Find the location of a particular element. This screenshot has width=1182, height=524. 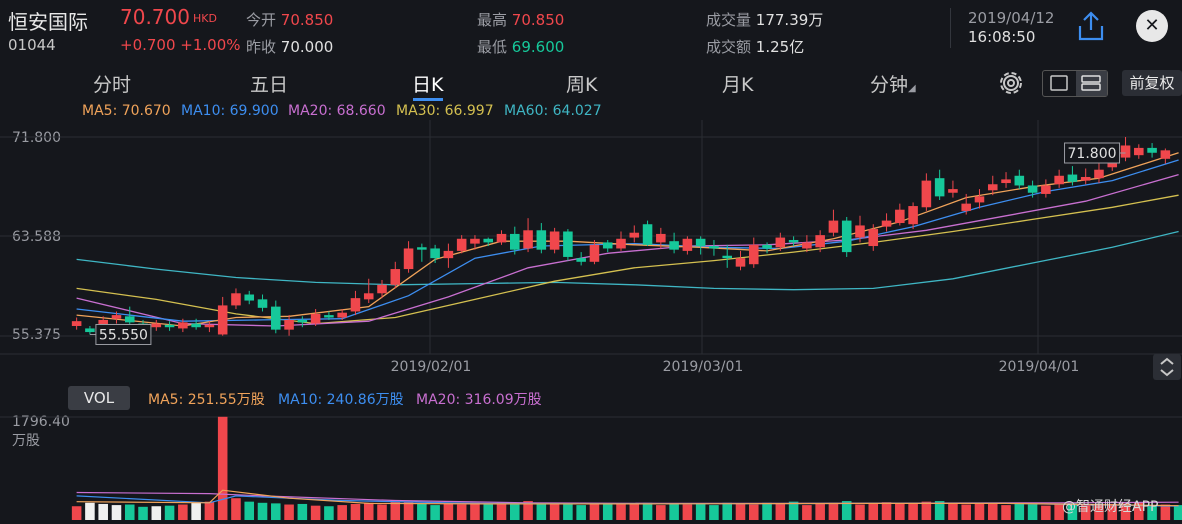

y-axis-bottom-label: 55.375 is located at coordinates (36, 335).